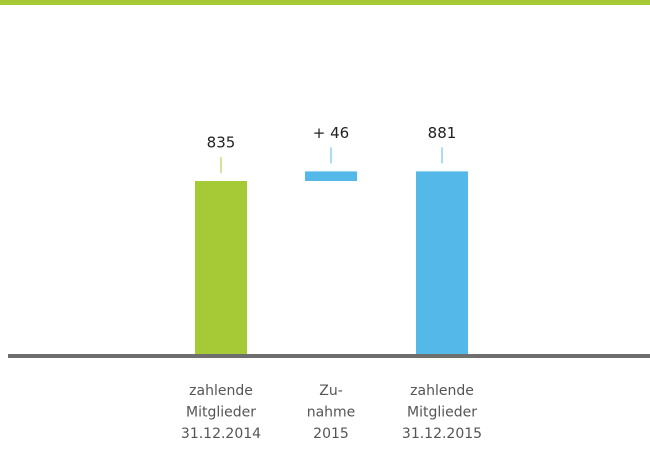 The width and height of the screenshot is (650, 449). Describe the element at coordinates (221, 434) in the screenshot. I see `x-tick-label: 31.12.2014` at that location.